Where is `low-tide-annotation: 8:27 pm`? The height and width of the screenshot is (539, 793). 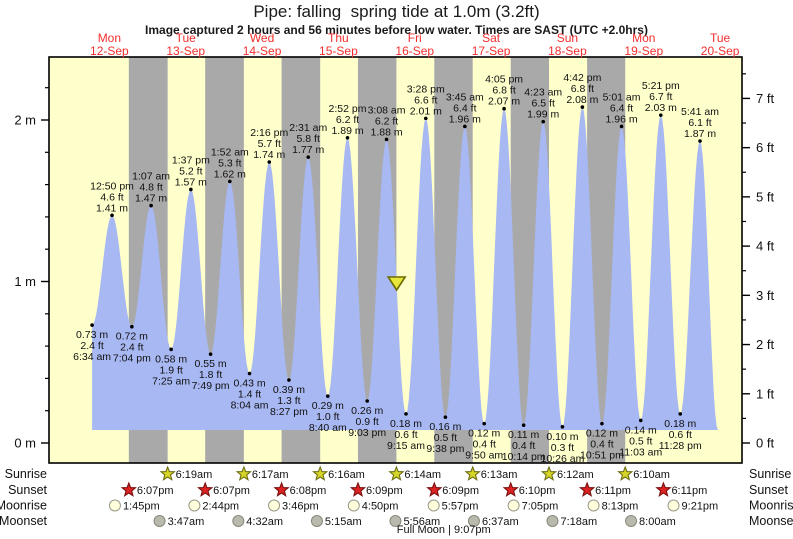
low-tide-annotation: 8:27 pm is located at coordinates (289, 412).